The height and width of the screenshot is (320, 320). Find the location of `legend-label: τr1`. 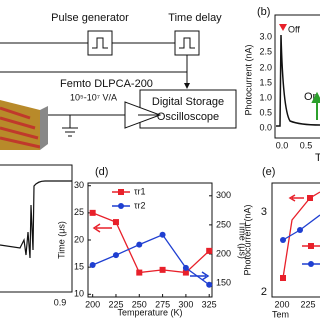

legend-label: τr1 is located at coordinates (140, 191).